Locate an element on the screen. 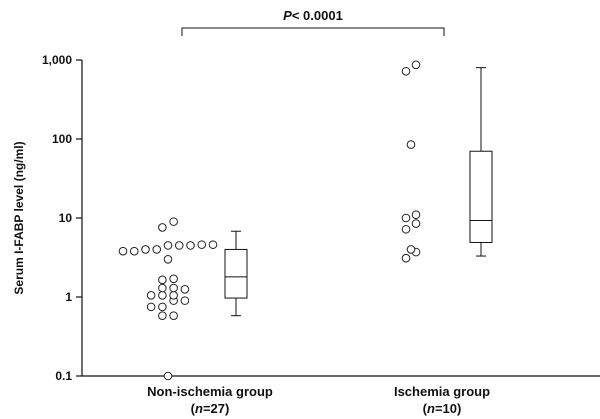 The height and width of the screenshot is (419, 600). p-value-label: P< 0.0001 is located at coordinates (313, 15).